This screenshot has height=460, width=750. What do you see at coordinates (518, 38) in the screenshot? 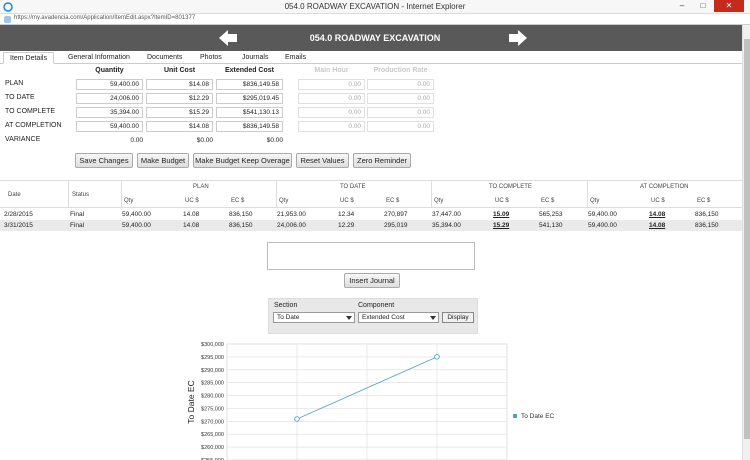
I see `next-arrow-icon` at bounding box center [518, 38].